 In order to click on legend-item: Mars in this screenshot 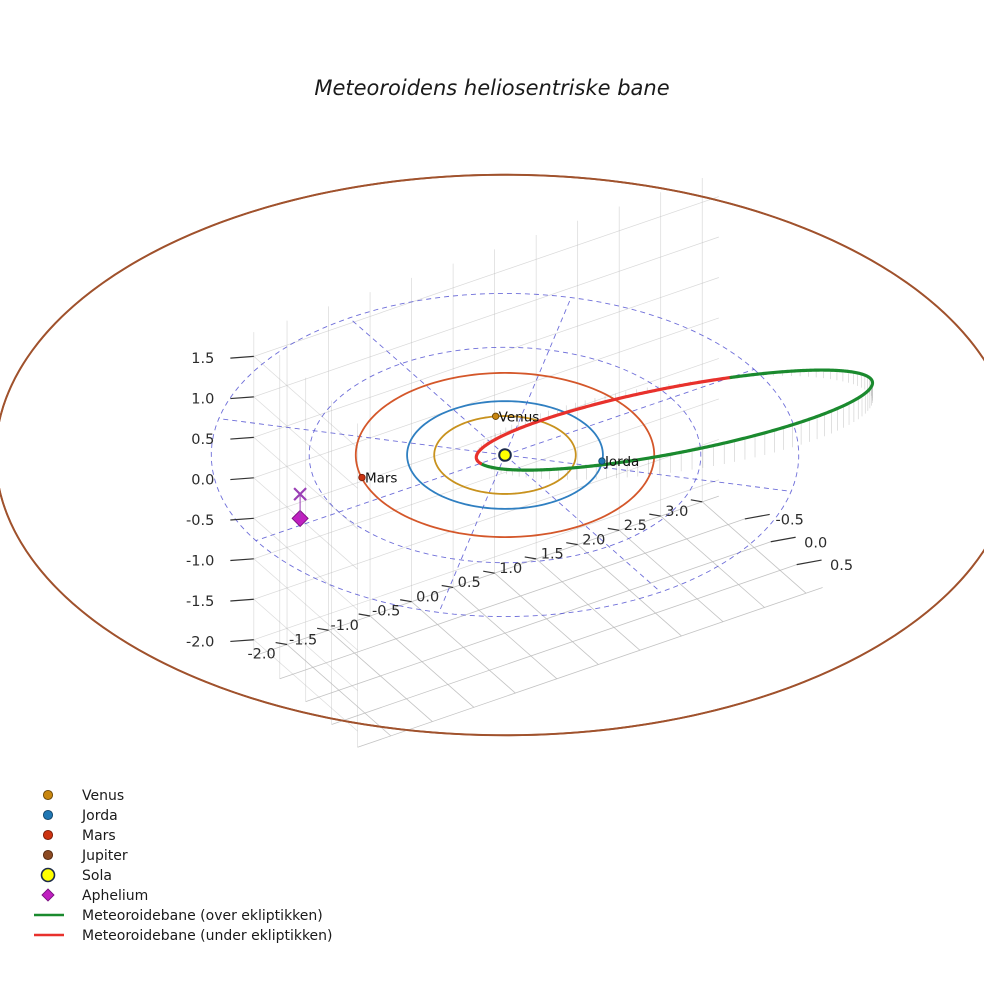, I will do `click(79, 836)`.